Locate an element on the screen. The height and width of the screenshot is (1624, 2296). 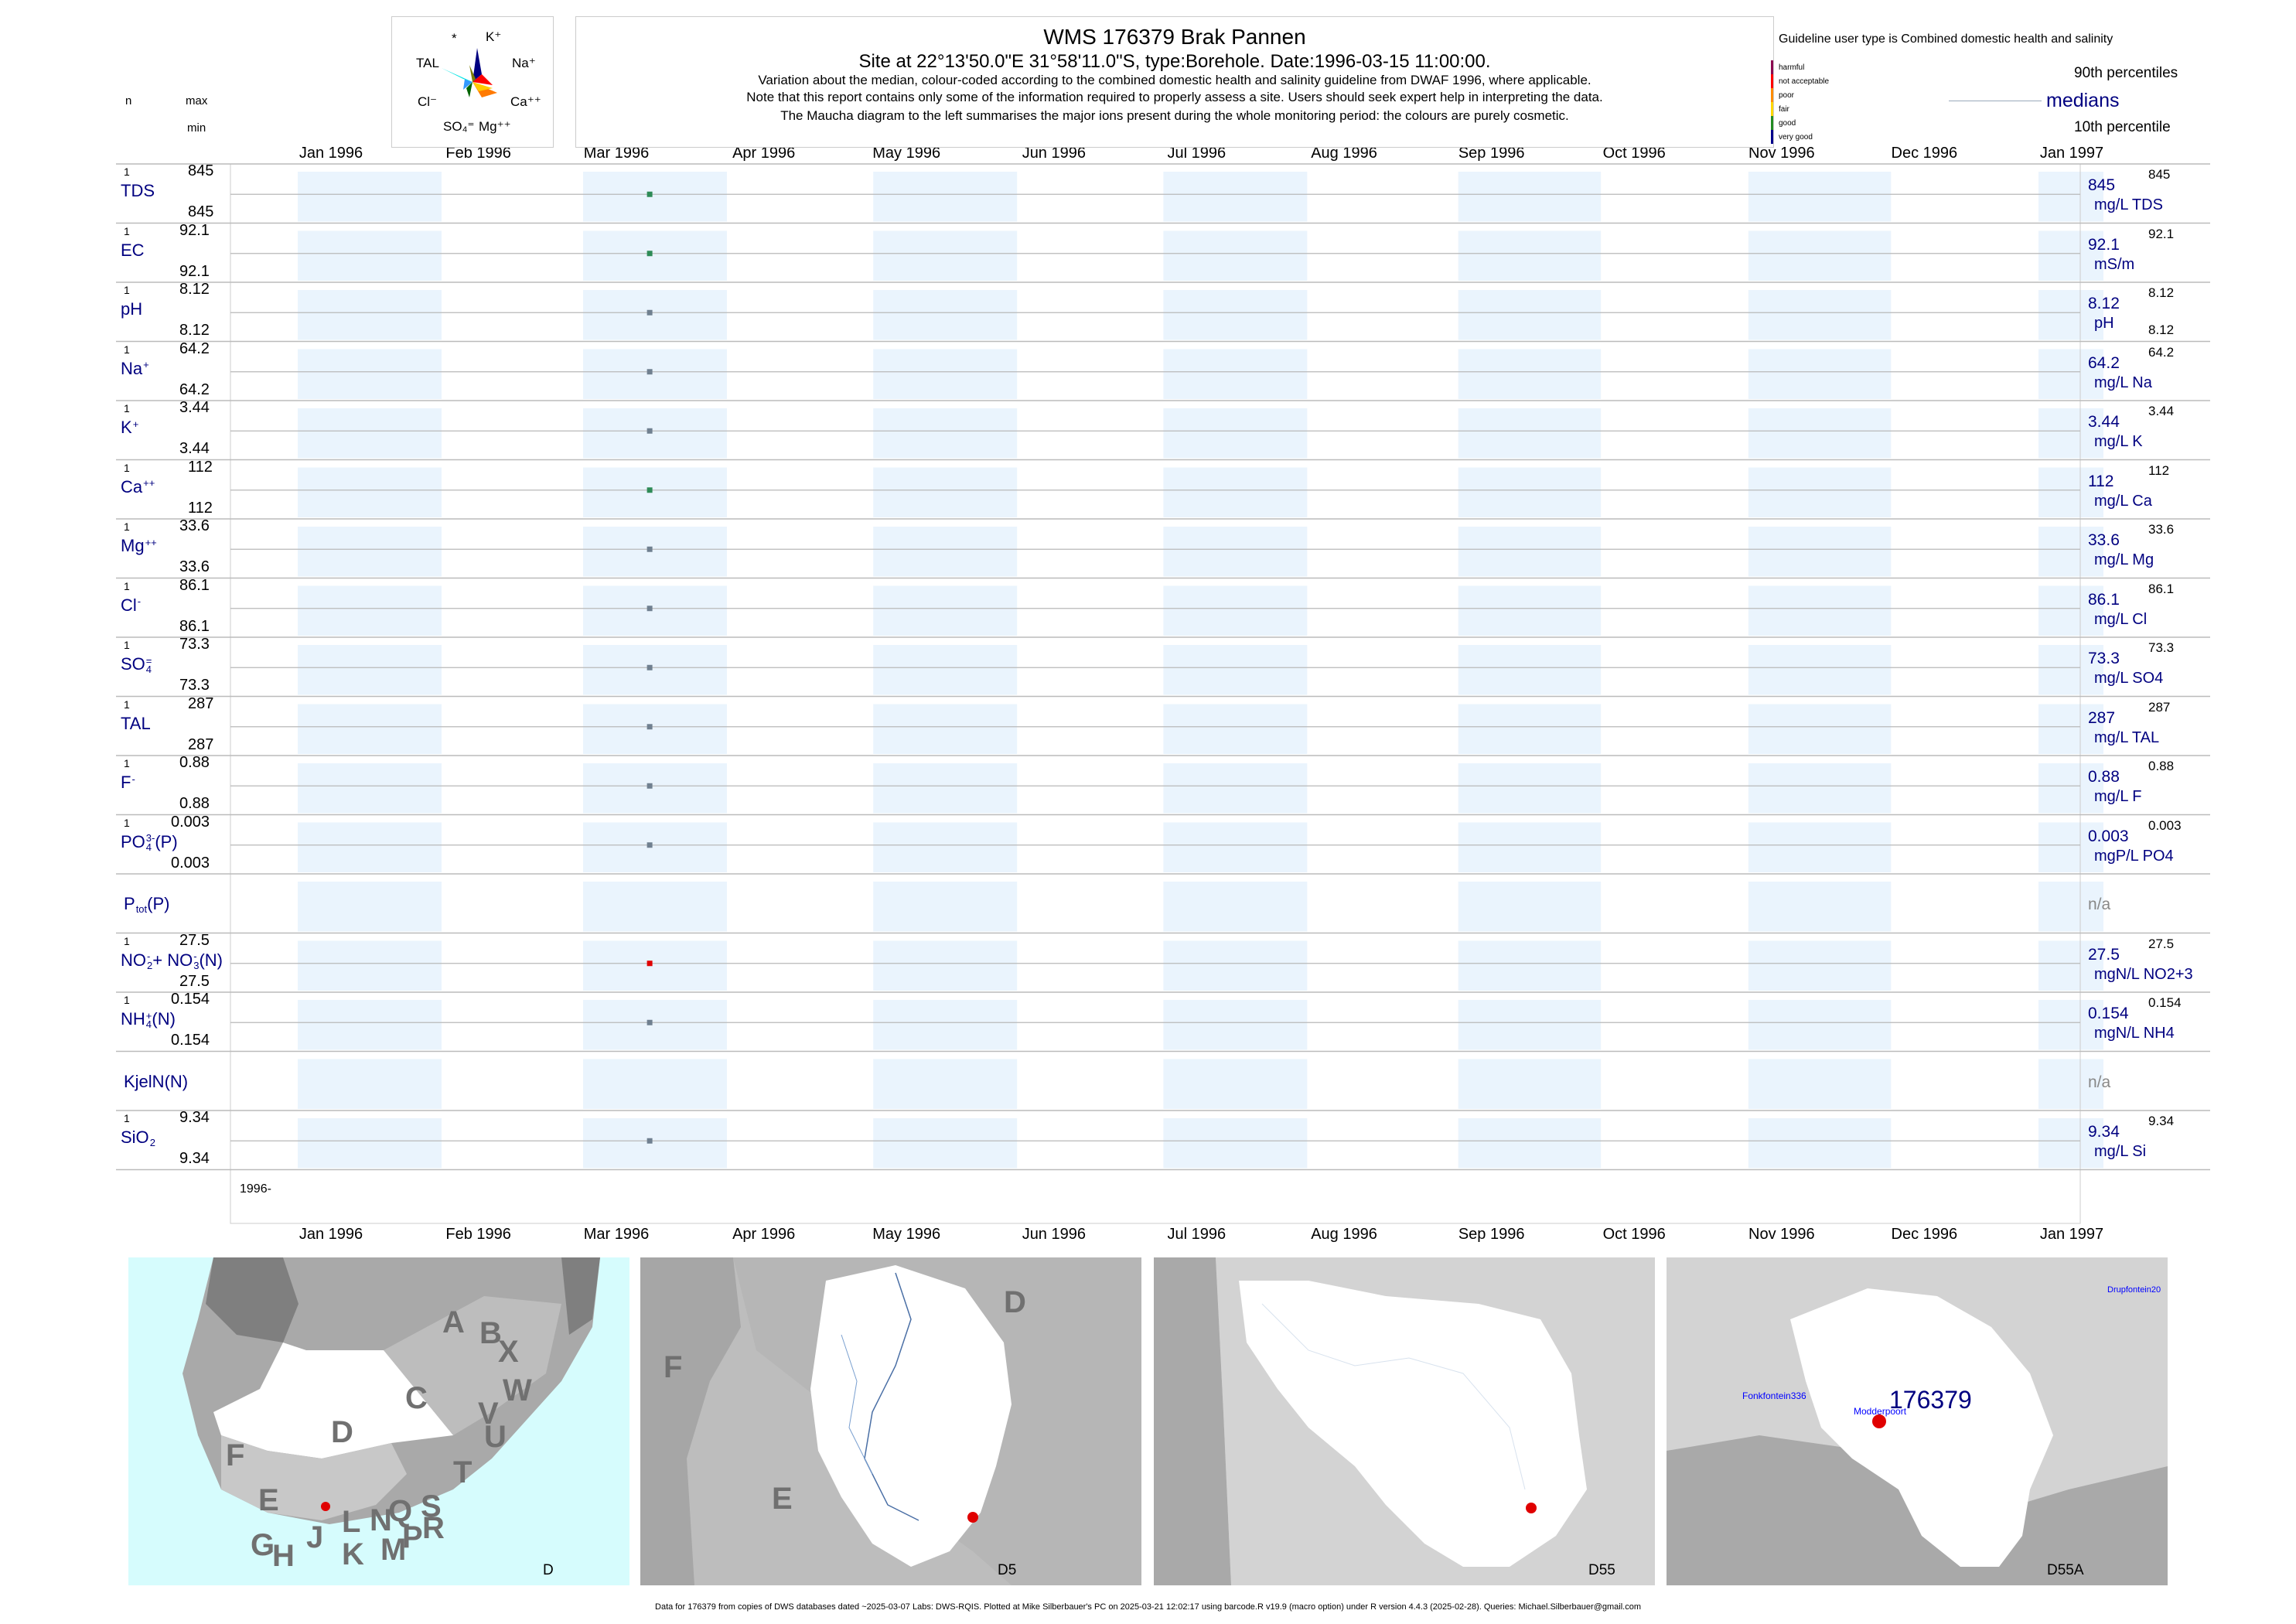
row-max: 112 is located at coordinates (200, 467).